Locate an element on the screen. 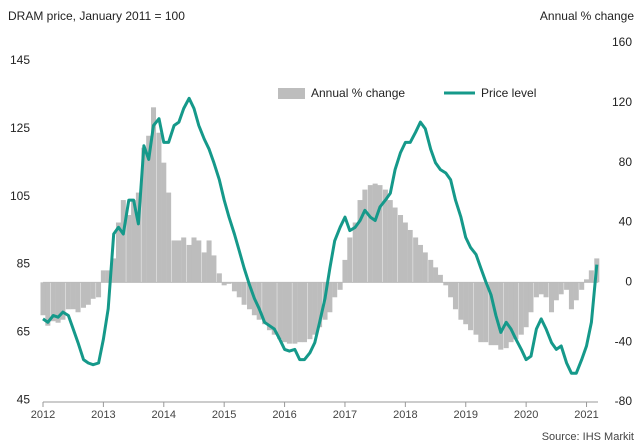 This screenshot has width=639, height=446. y-tick-label: 145 is located at coordinates (20, 60).